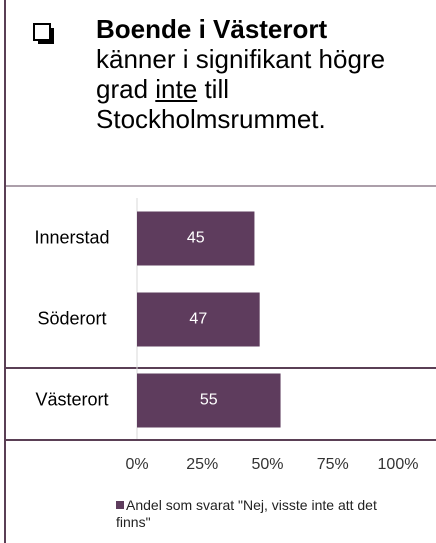 This screenshot has width=436, height=543. What do you see at coordinates (202, 464) in the screenshot?
I see `x-tick-label: 25%` at bounding box center [202, 464].